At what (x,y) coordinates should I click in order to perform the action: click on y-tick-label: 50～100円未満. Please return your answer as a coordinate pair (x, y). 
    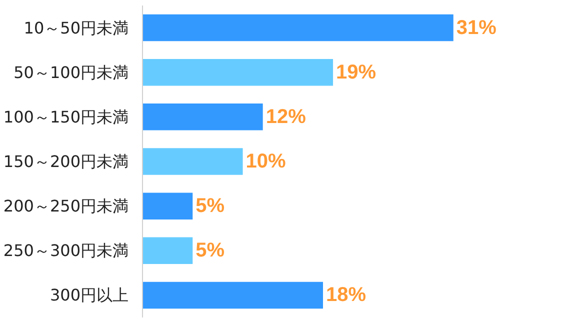
    Looking at the image, I should click on (71, 72).